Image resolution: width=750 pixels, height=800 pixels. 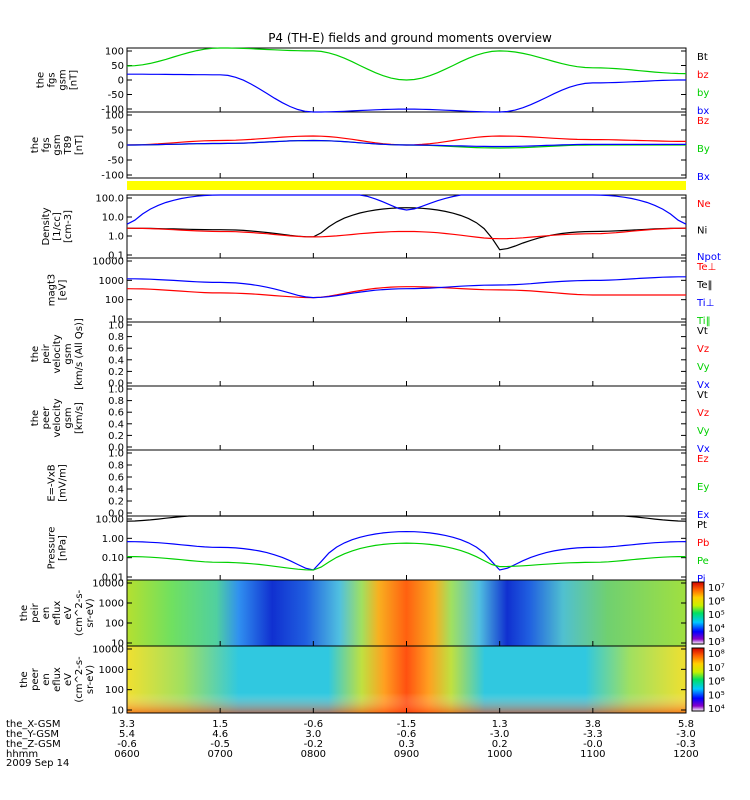 What do you see at coordinates (406, 185) in the screenshot?
I see `quality-flag-bar` at bounding box center [406, 185].